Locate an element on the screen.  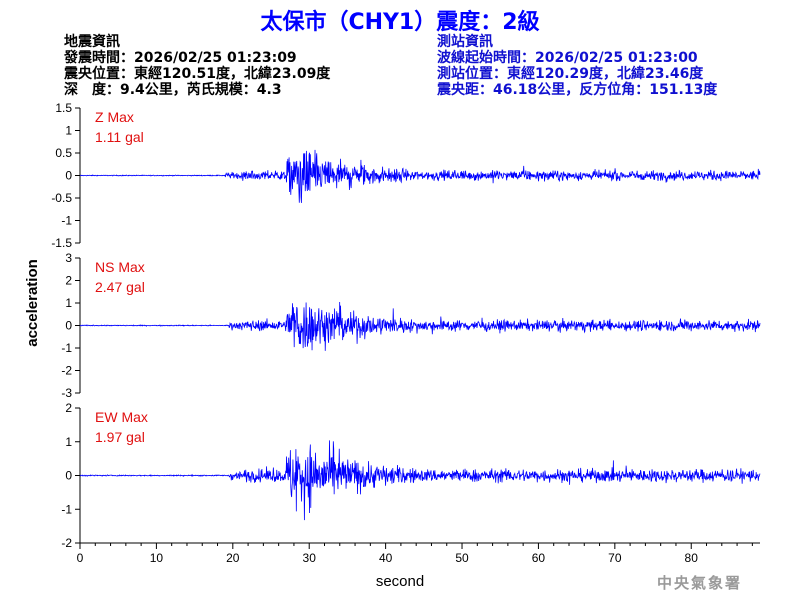
y-tick-label: -1.5 is located at coordinates (61, 243).